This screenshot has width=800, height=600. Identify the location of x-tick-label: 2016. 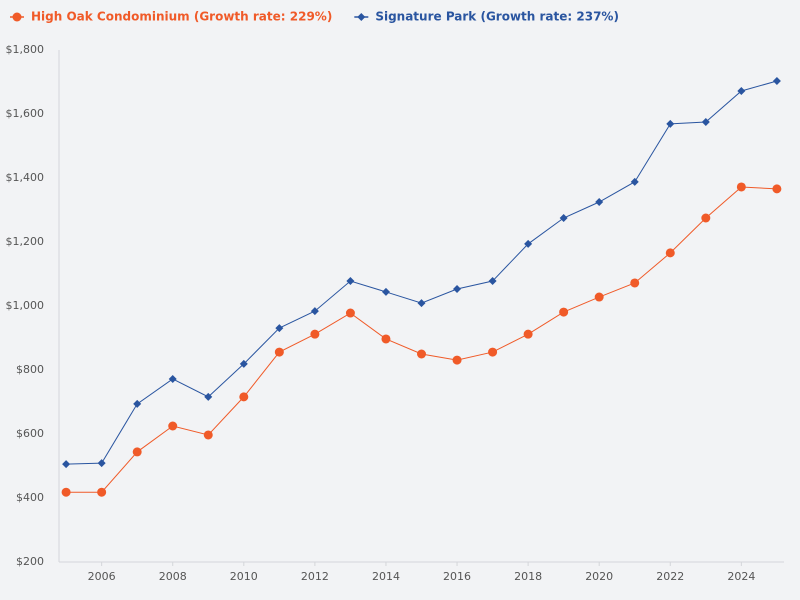
(457, 576).